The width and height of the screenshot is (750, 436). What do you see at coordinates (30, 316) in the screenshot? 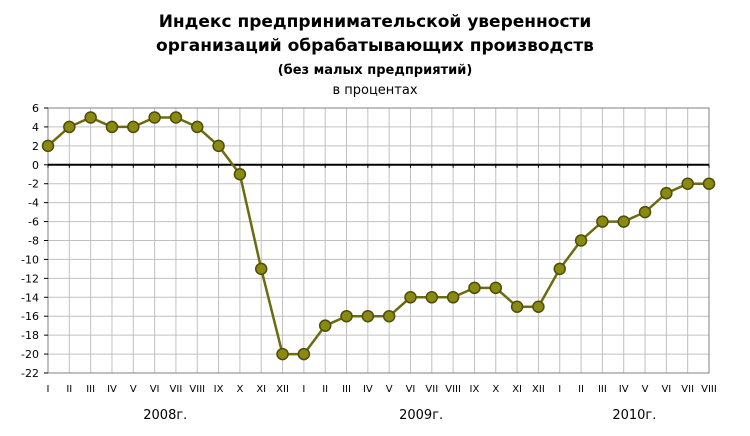
I see `y-tick-label: -16` at bounding box center [30, 316].